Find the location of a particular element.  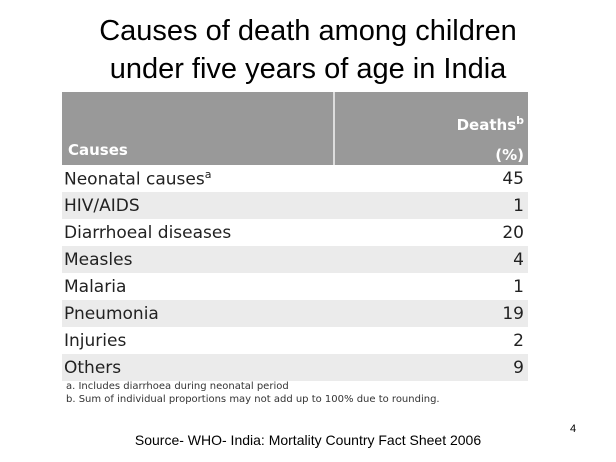

table-row: Injuries 2 is located at coordinates (295, 340).